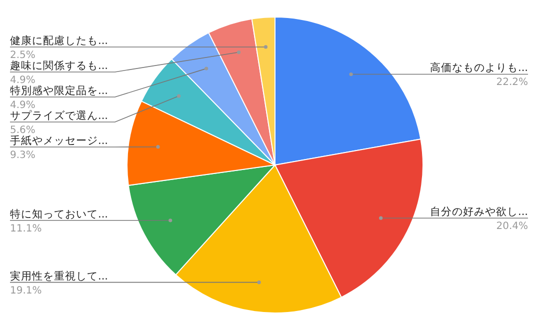 The width and height of the screenshot is (536, 331). I want to click on data-label: 9.3%, so click(23, 155).